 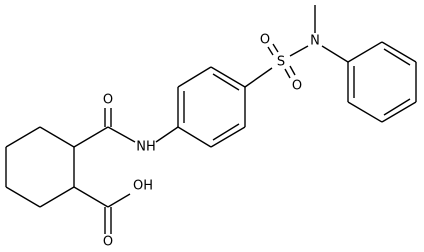 What do you see at coordinates (315, 41) in the screenshot?
I see `atom-label: N` at bounding box center [315, 41].